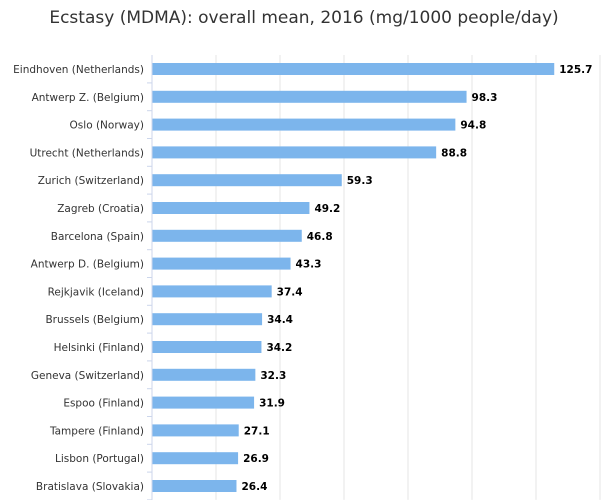 Image resolution: width=608 pixels, height=500 pixels. I want to click on category-label: Brussels (Belgium), so click(94, 320).